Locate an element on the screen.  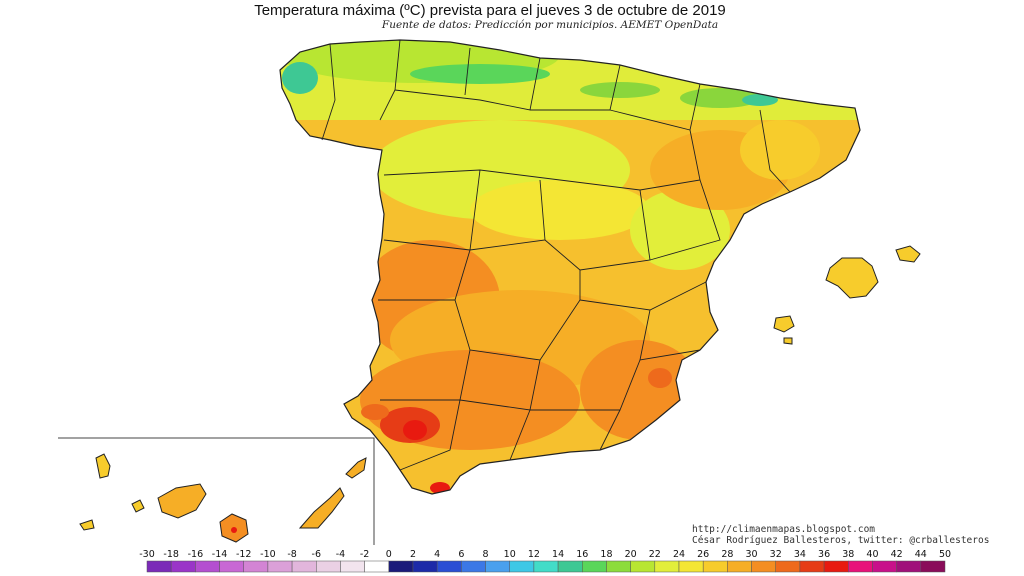
legend-label: 12 is located at coordinates (533, 554).